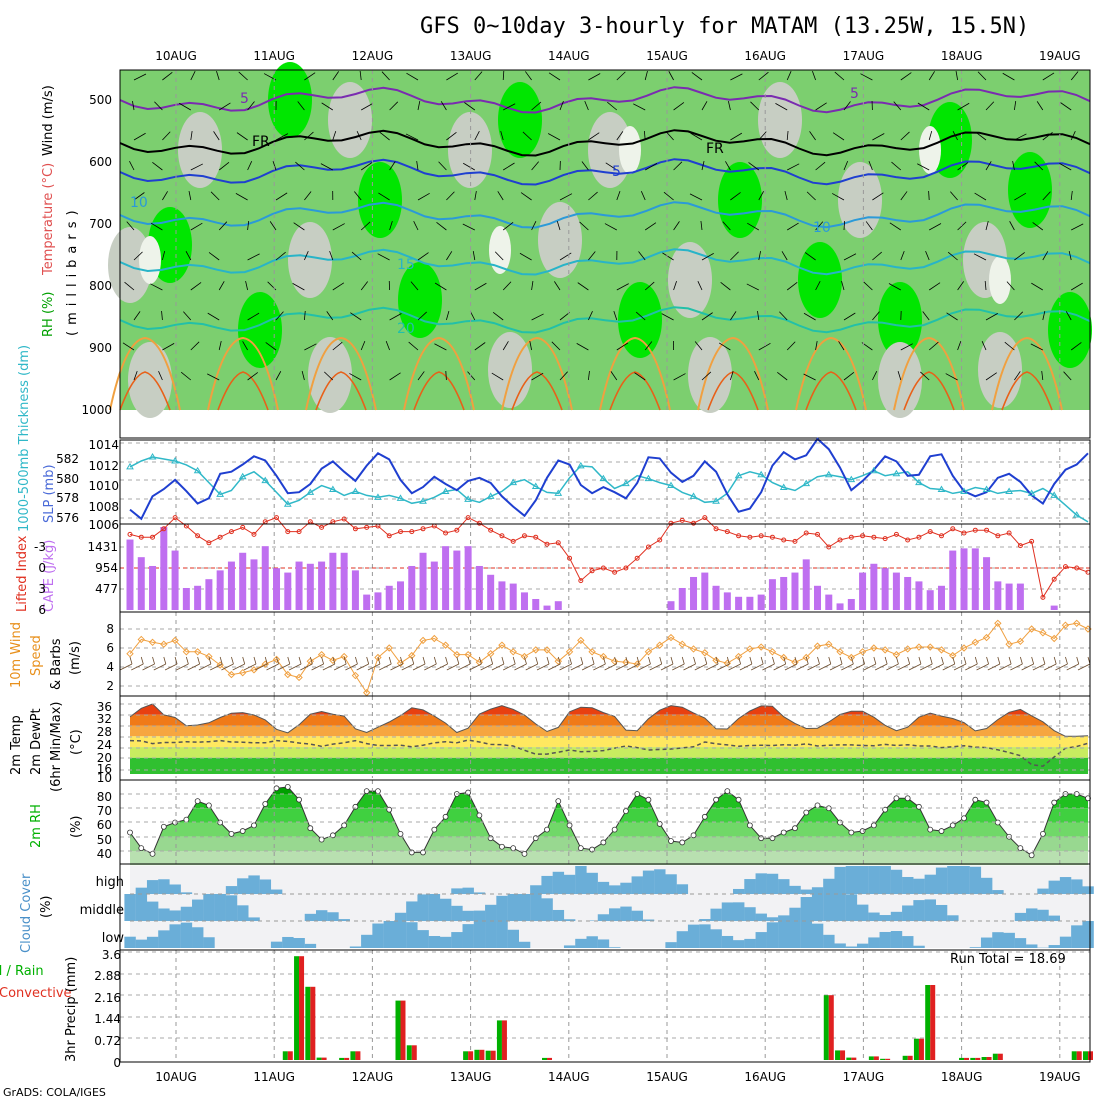 Image resolution: width=1100 pixels, height=1100 pixels. What do you see at coordinates (310, 260) in the screenshot?
I see `rh-region` at bounding box center [310, 260].